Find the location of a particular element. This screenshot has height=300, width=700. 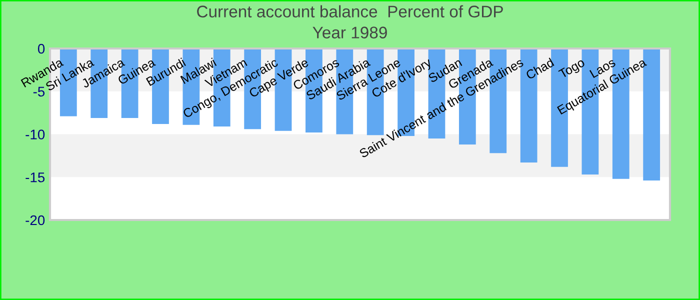

y-tick-label: -10 is located at coordinates (35, 135).